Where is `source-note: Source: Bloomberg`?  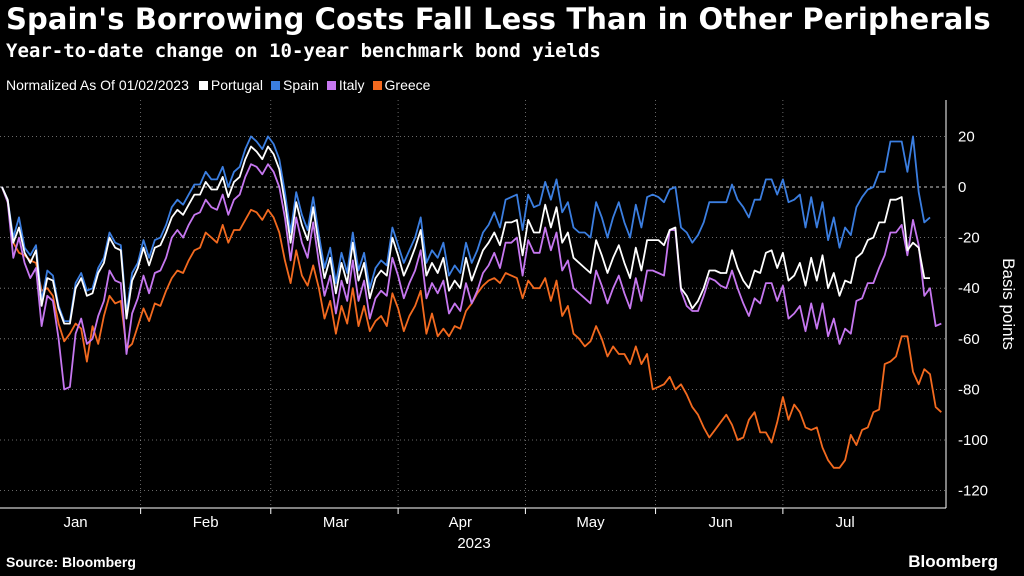
source-note: Source: Bloomberg is located at coordinates (71, 562).